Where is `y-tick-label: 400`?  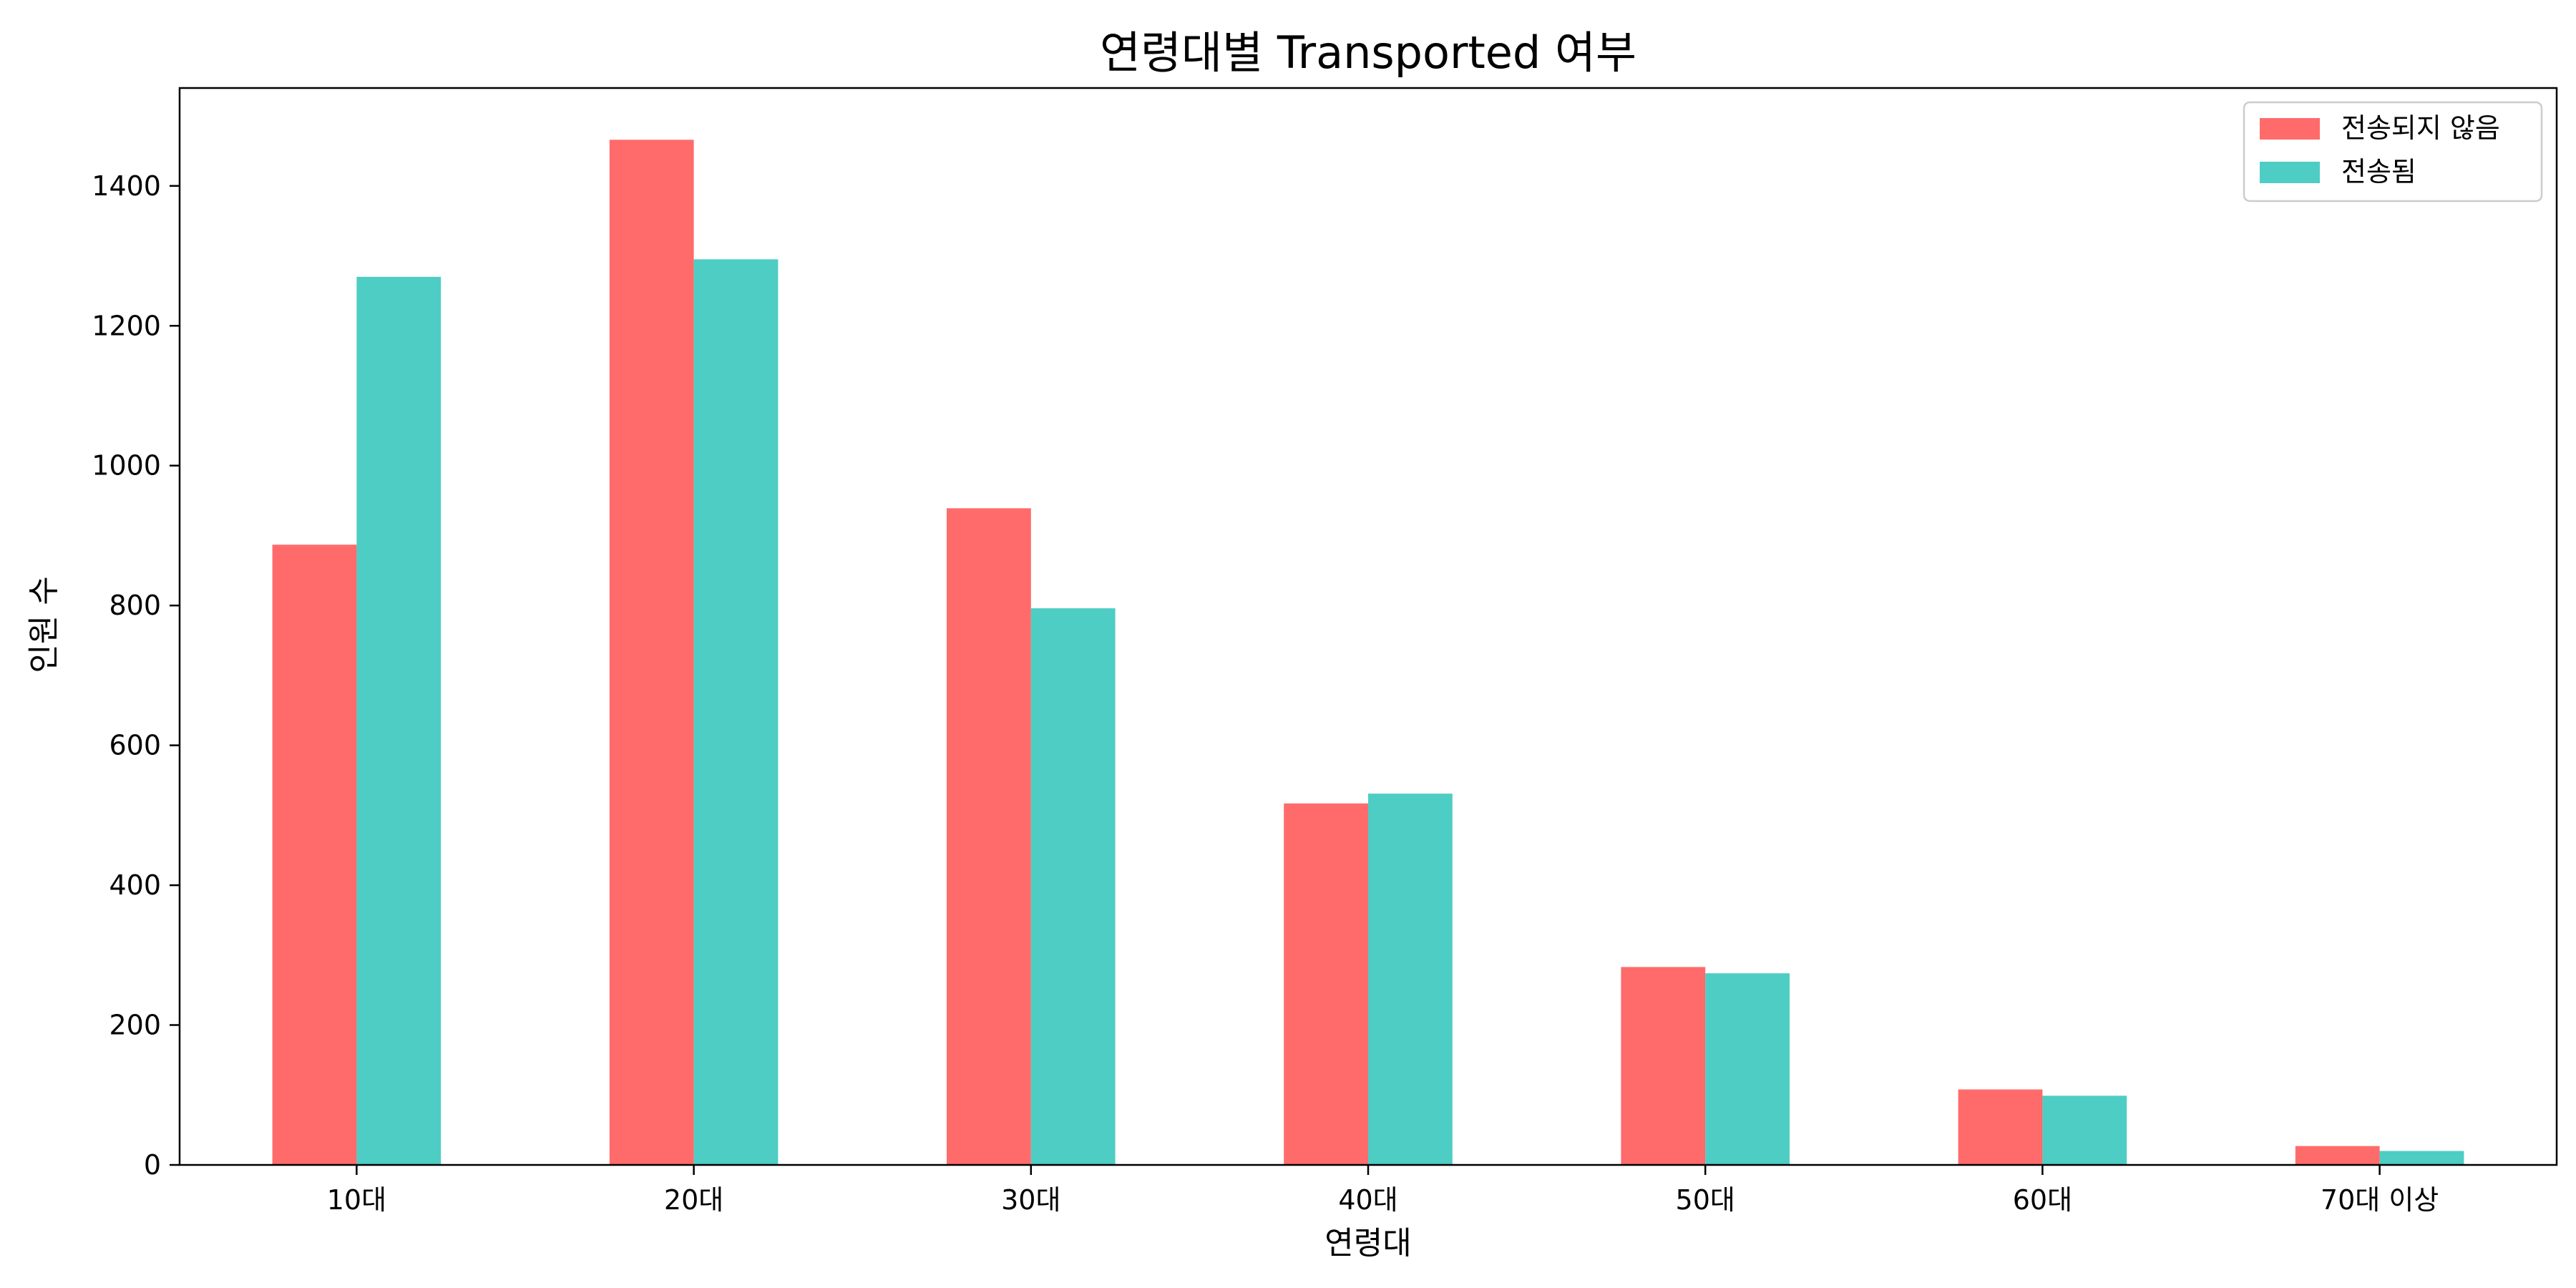 y-tick-label: 400 is located at coordinates (135, 885).